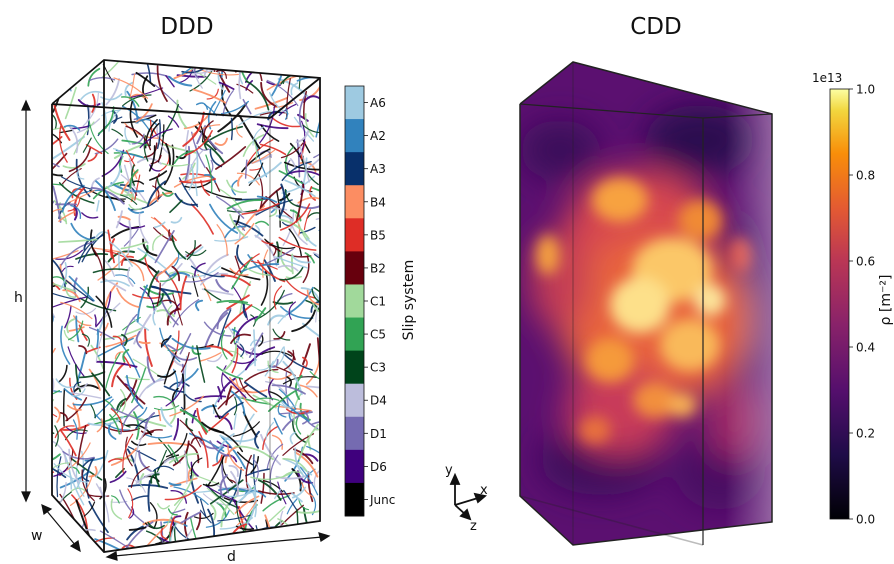 This screenshot has width=894, height=564. What do you see at coordinates (378, 467) in the screenshot?
I see `slip-legend-label-d6: D6` at bounding box center [378, 467].